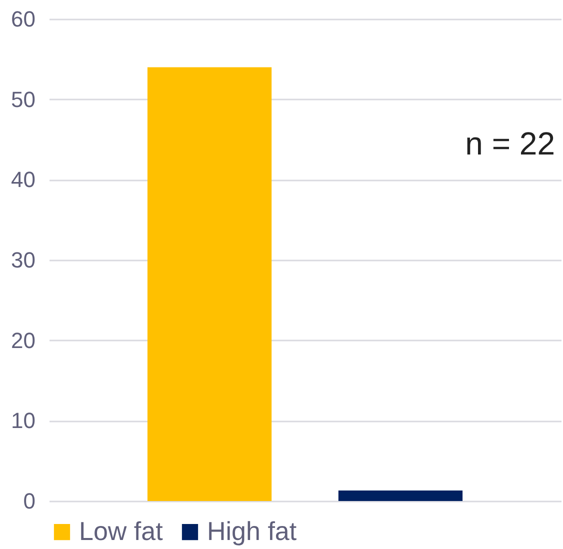  What do you see at coordinates (23, 179) in the screenshot?
I see `y-tick-label: 40` at bounding box center [23, 179].